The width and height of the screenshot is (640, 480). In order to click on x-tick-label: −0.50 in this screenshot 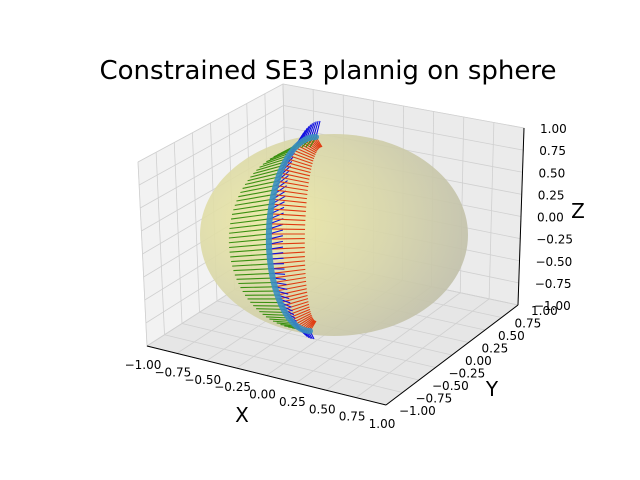, I will do `click(202, 380)`.